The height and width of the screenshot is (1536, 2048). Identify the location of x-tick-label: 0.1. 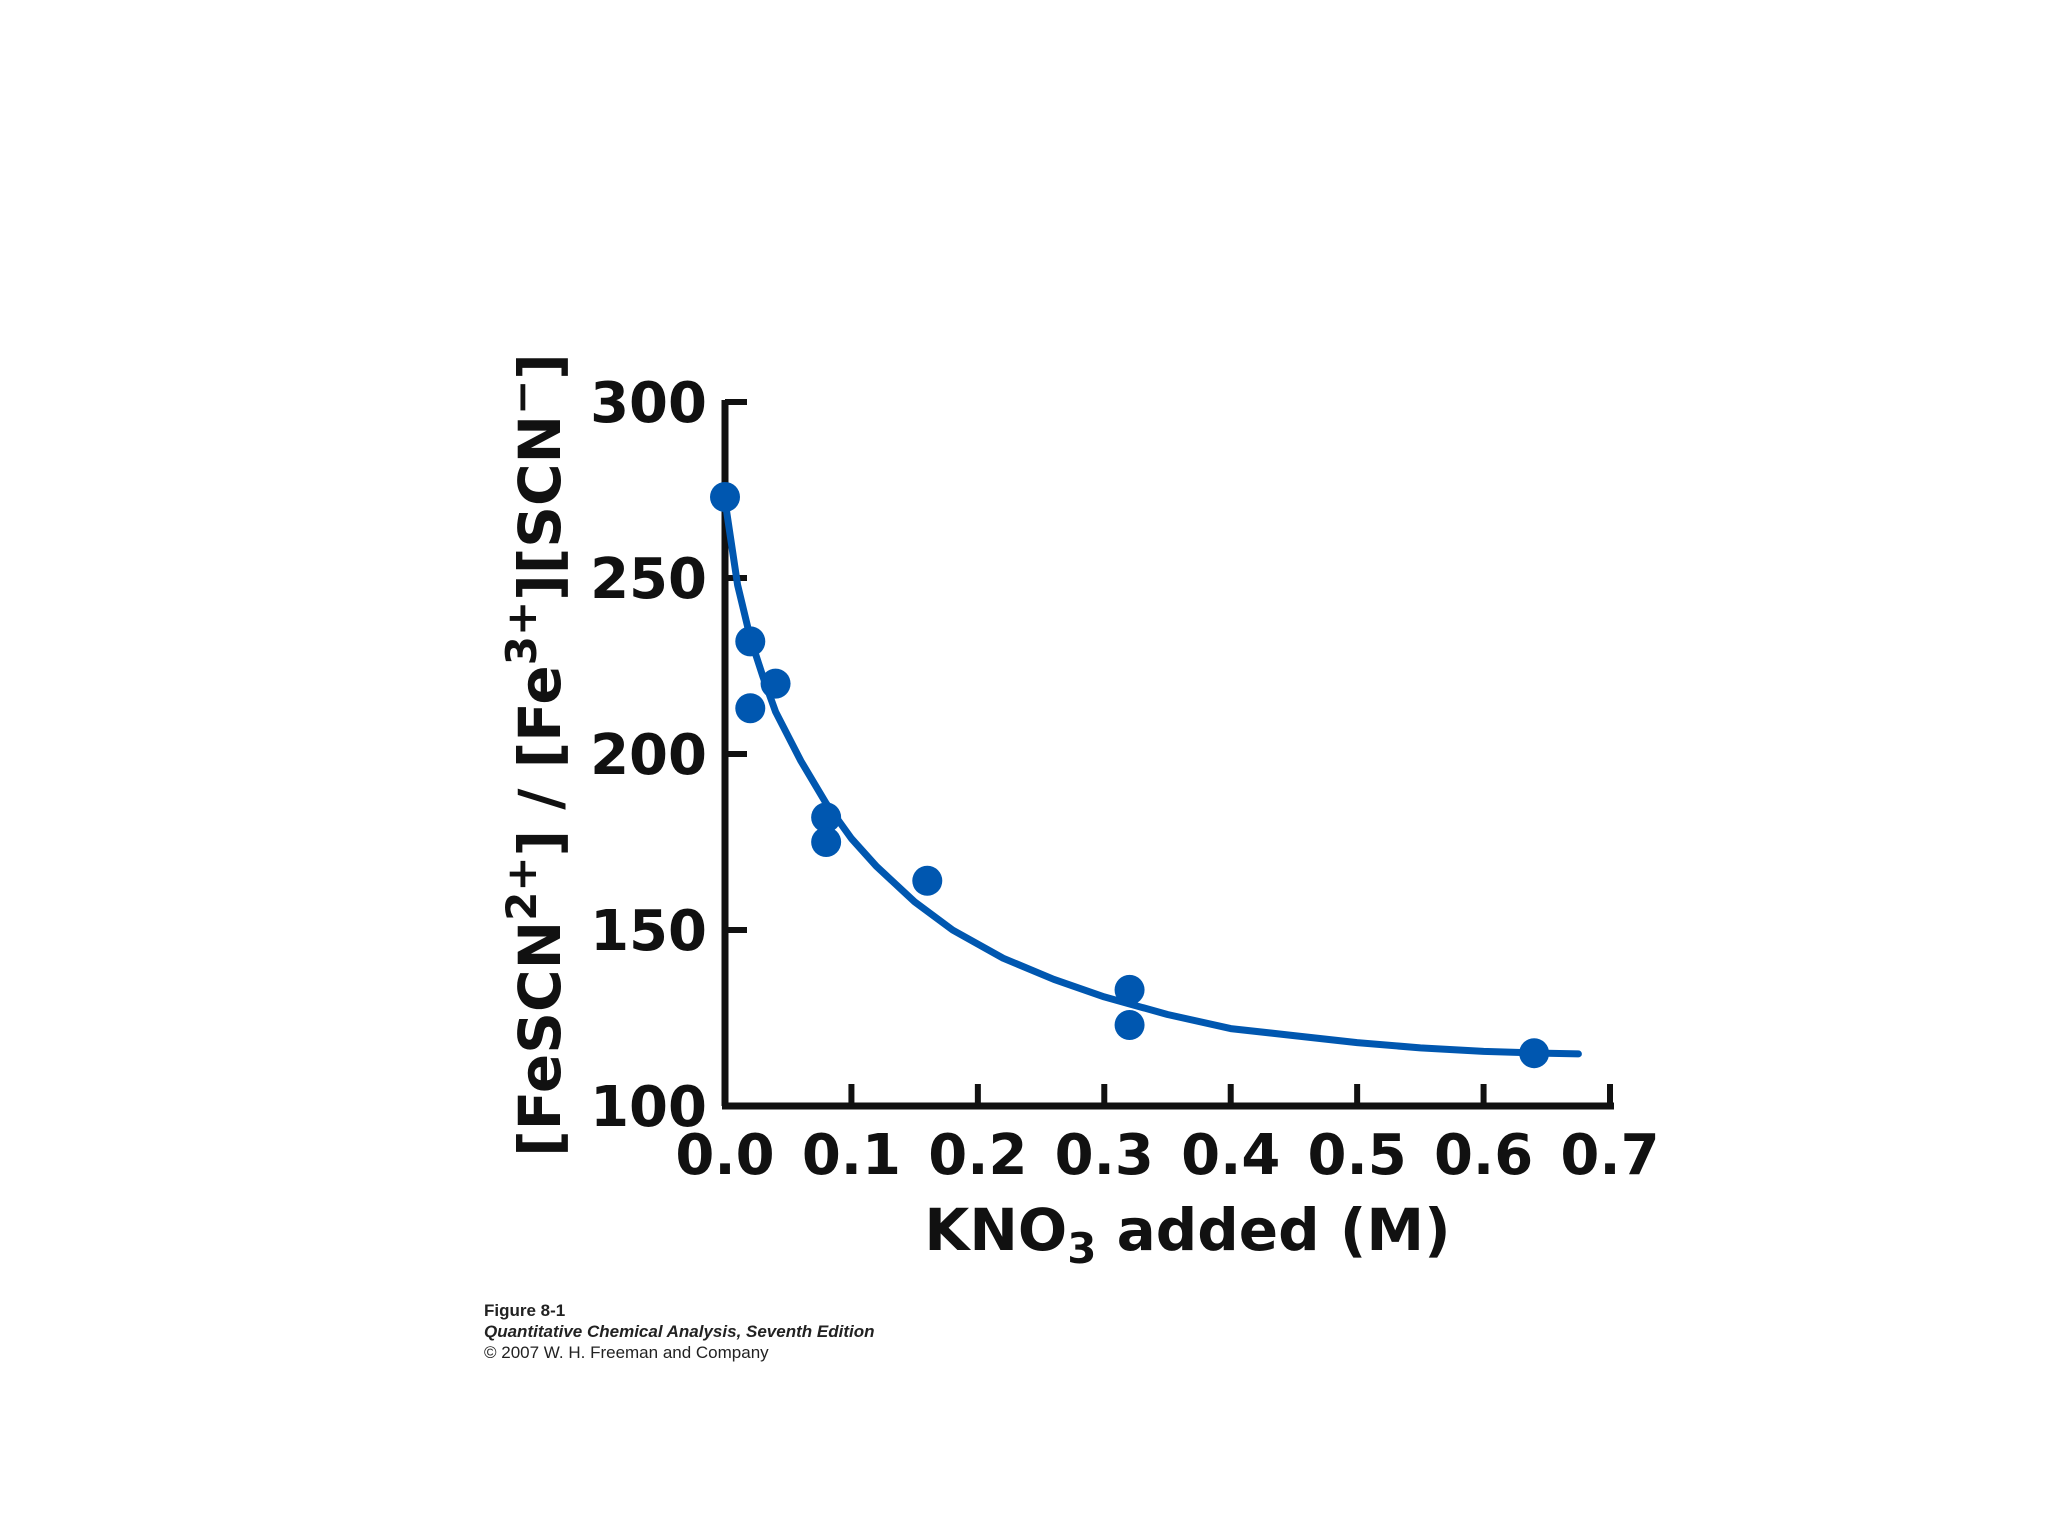
(851, 1155).